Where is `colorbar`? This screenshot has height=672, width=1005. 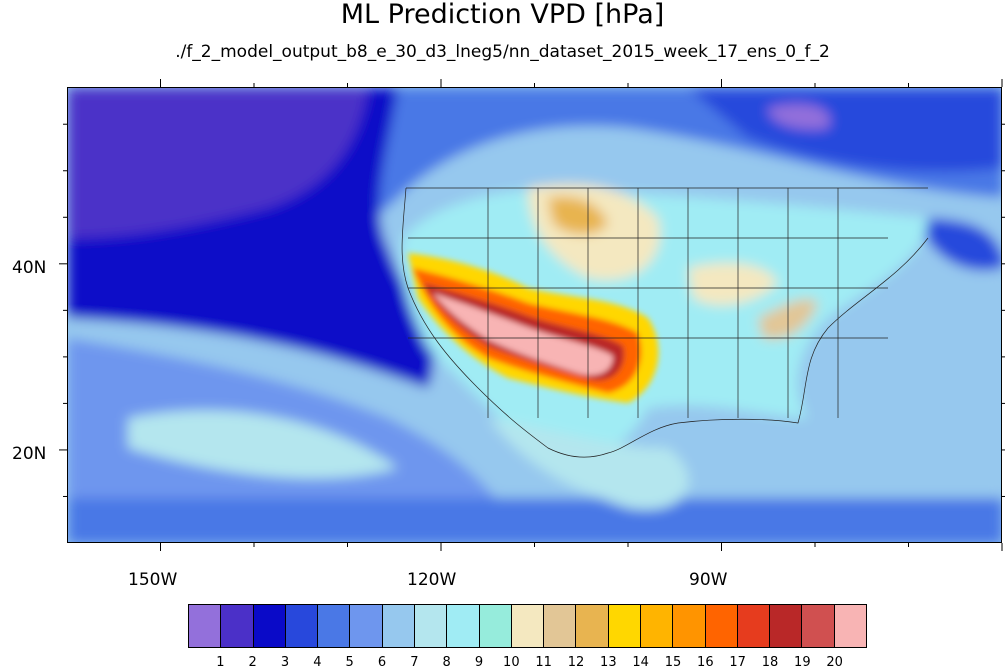
colorbar is located at coordinates (527, 626).